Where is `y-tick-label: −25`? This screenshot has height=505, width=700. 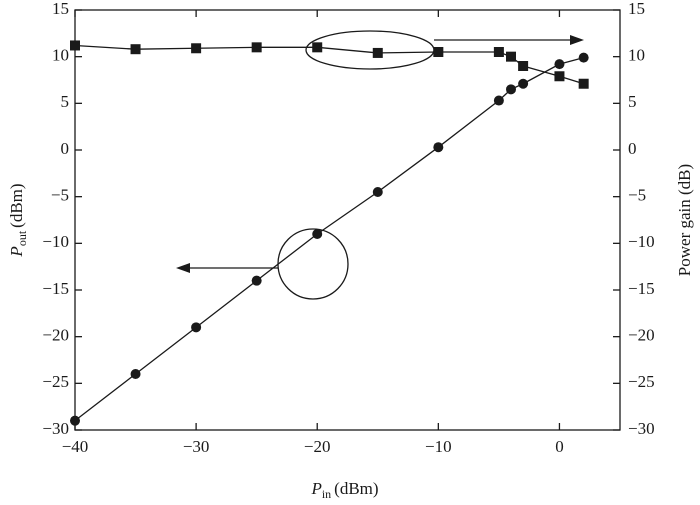 y-tick-label: −25 is located at coordinates (55, 381).